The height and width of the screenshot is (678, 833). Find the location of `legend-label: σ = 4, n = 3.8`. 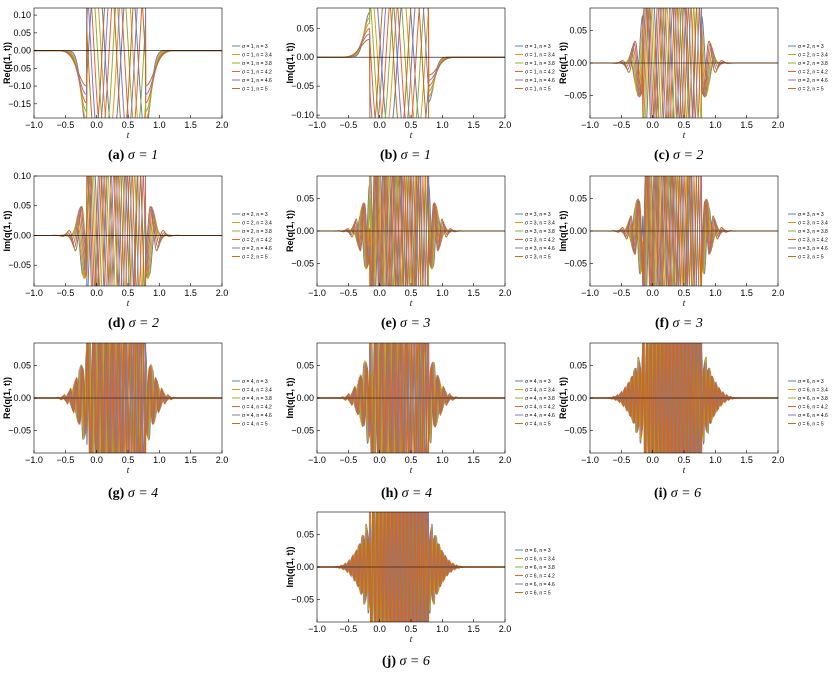

legend-label: σ = 4, n = 3.8 is located at coordinates (540, 399).